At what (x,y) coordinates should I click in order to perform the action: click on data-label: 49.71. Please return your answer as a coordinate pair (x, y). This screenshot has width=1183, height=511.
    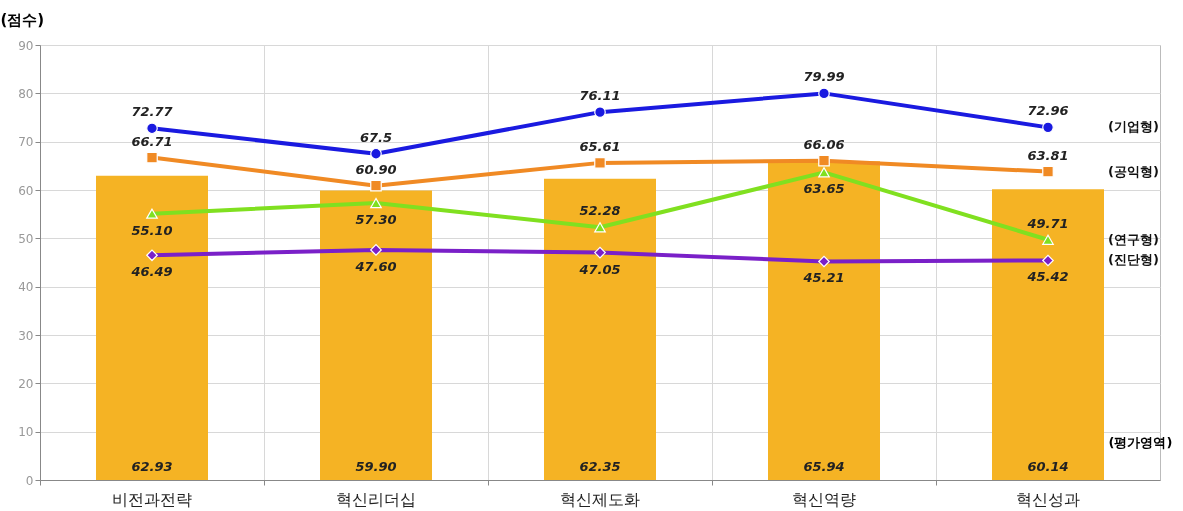
    Looking at the image, I should click on (1047, 223).